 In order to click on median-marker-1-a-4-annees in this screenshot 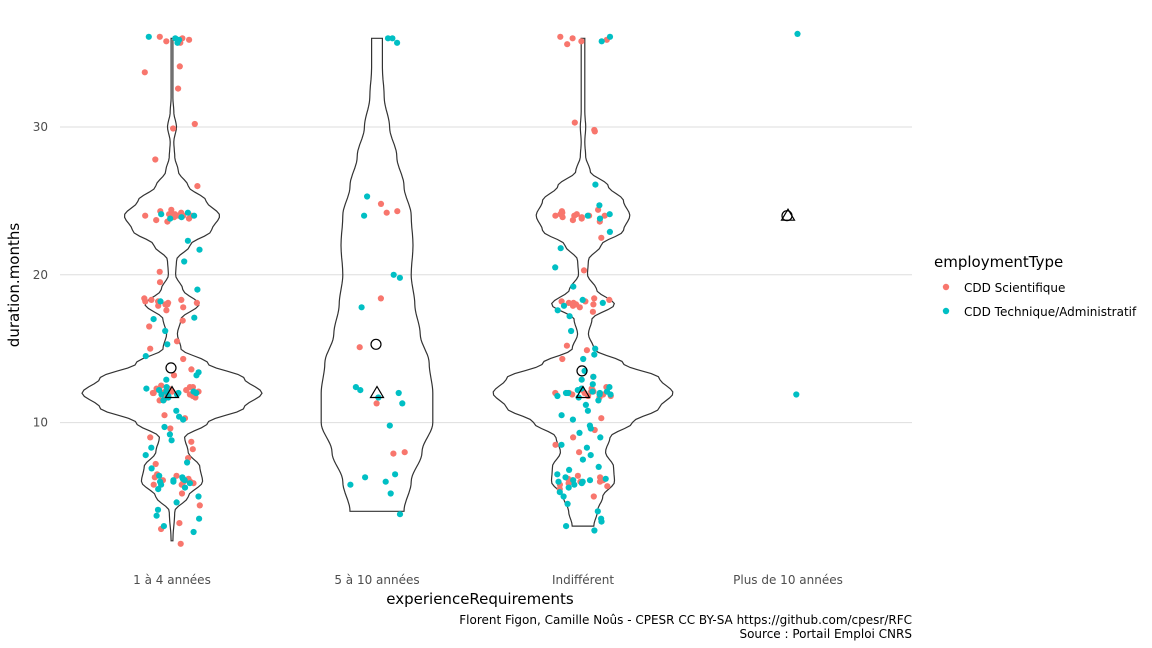, I will do `click(172, 392)`.